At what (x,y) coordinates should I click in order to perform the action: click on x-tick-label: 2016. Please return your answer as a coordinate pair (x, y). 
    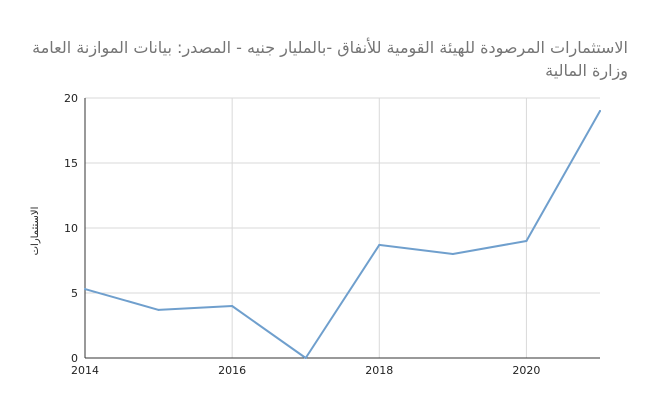
    Looking at the image, I should click on (232, 370).